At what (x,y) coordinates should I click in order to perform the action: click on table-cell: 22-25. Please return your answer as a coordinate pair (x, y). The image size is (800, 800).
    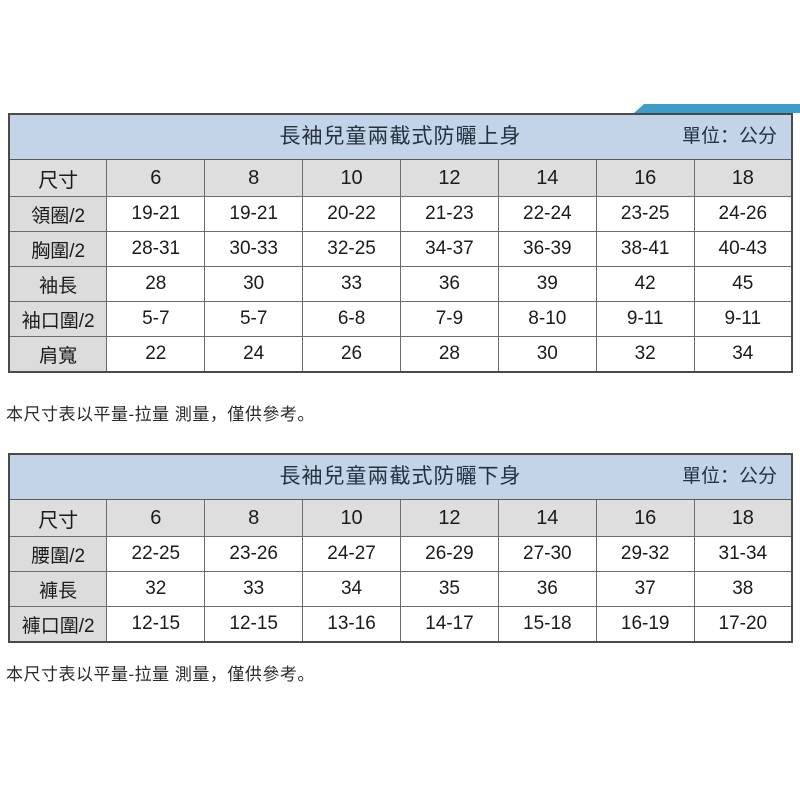
    Looking at the image, I should click on (156, 554).